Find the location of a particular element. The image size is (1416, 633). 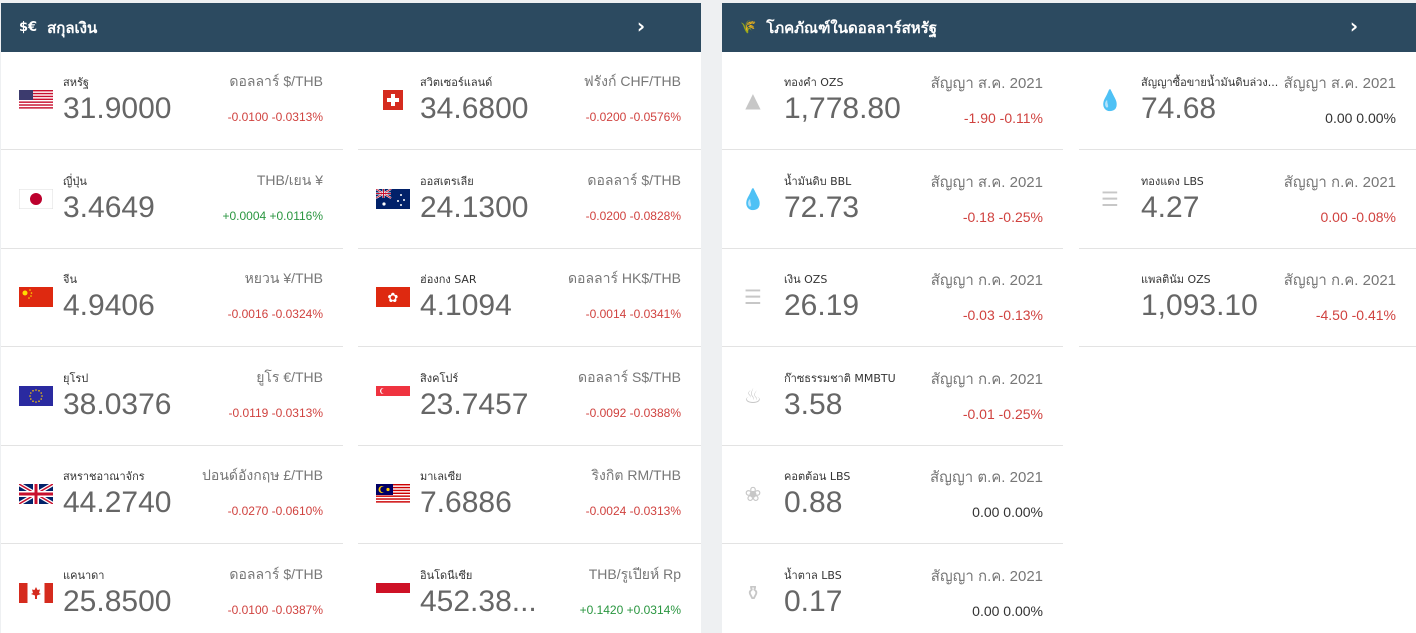

cn-flag-icon is located at coordinates (36, 297).